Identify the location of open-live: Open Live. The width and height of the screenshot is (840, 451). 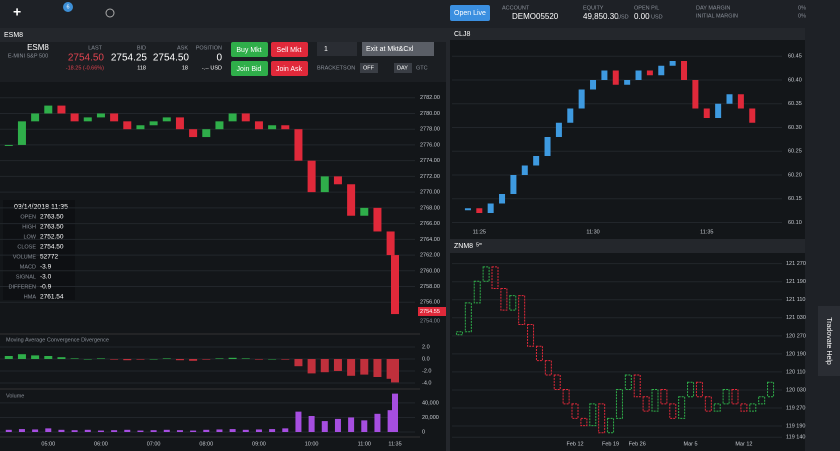
(470, 13).